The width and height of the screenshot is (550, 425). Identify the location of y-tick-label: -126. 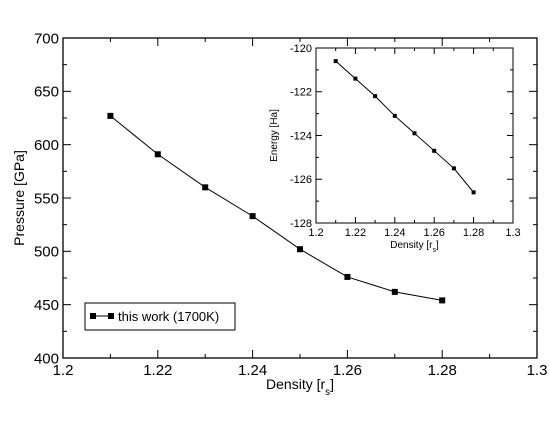
(301, 180).